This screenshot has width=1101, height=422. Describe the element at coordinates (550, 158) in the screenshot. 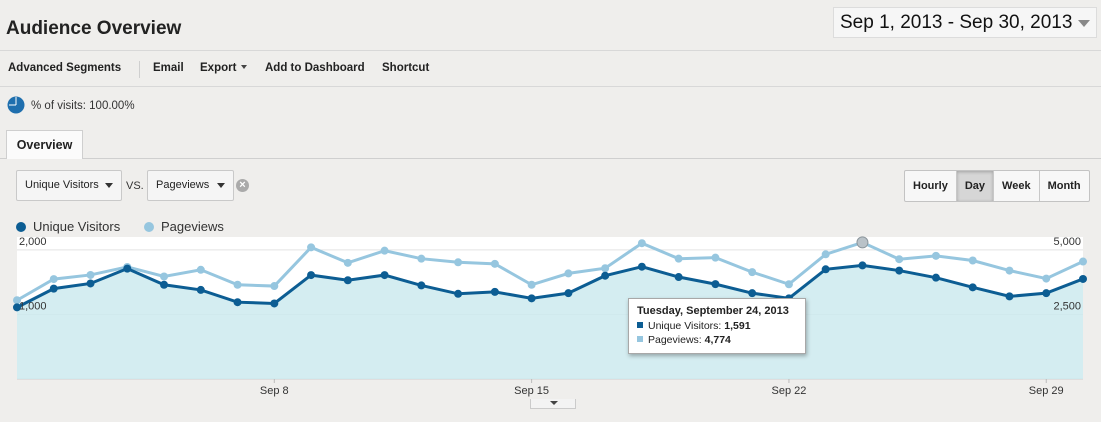

I see `tab-divider` at that location.